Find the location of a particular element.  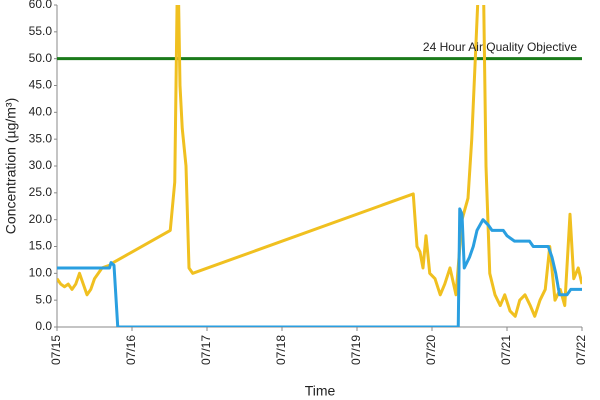

x-tick-label: 07/16 is located at coordinates (131, 350).